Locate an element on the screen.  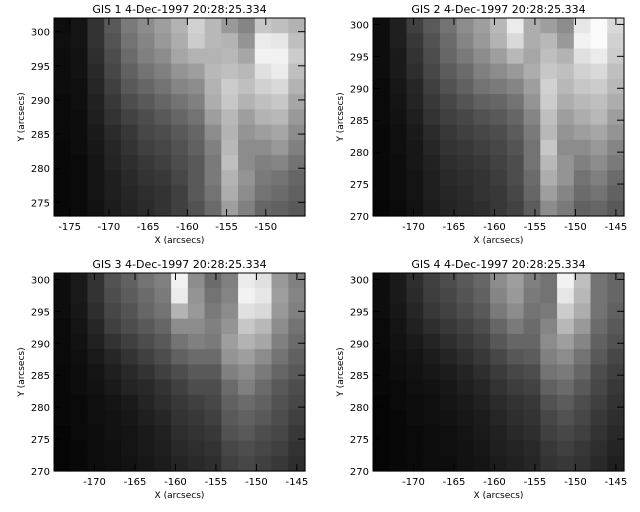
gis-3-x-tick-label: -155 is located at coordinates (216, 482).